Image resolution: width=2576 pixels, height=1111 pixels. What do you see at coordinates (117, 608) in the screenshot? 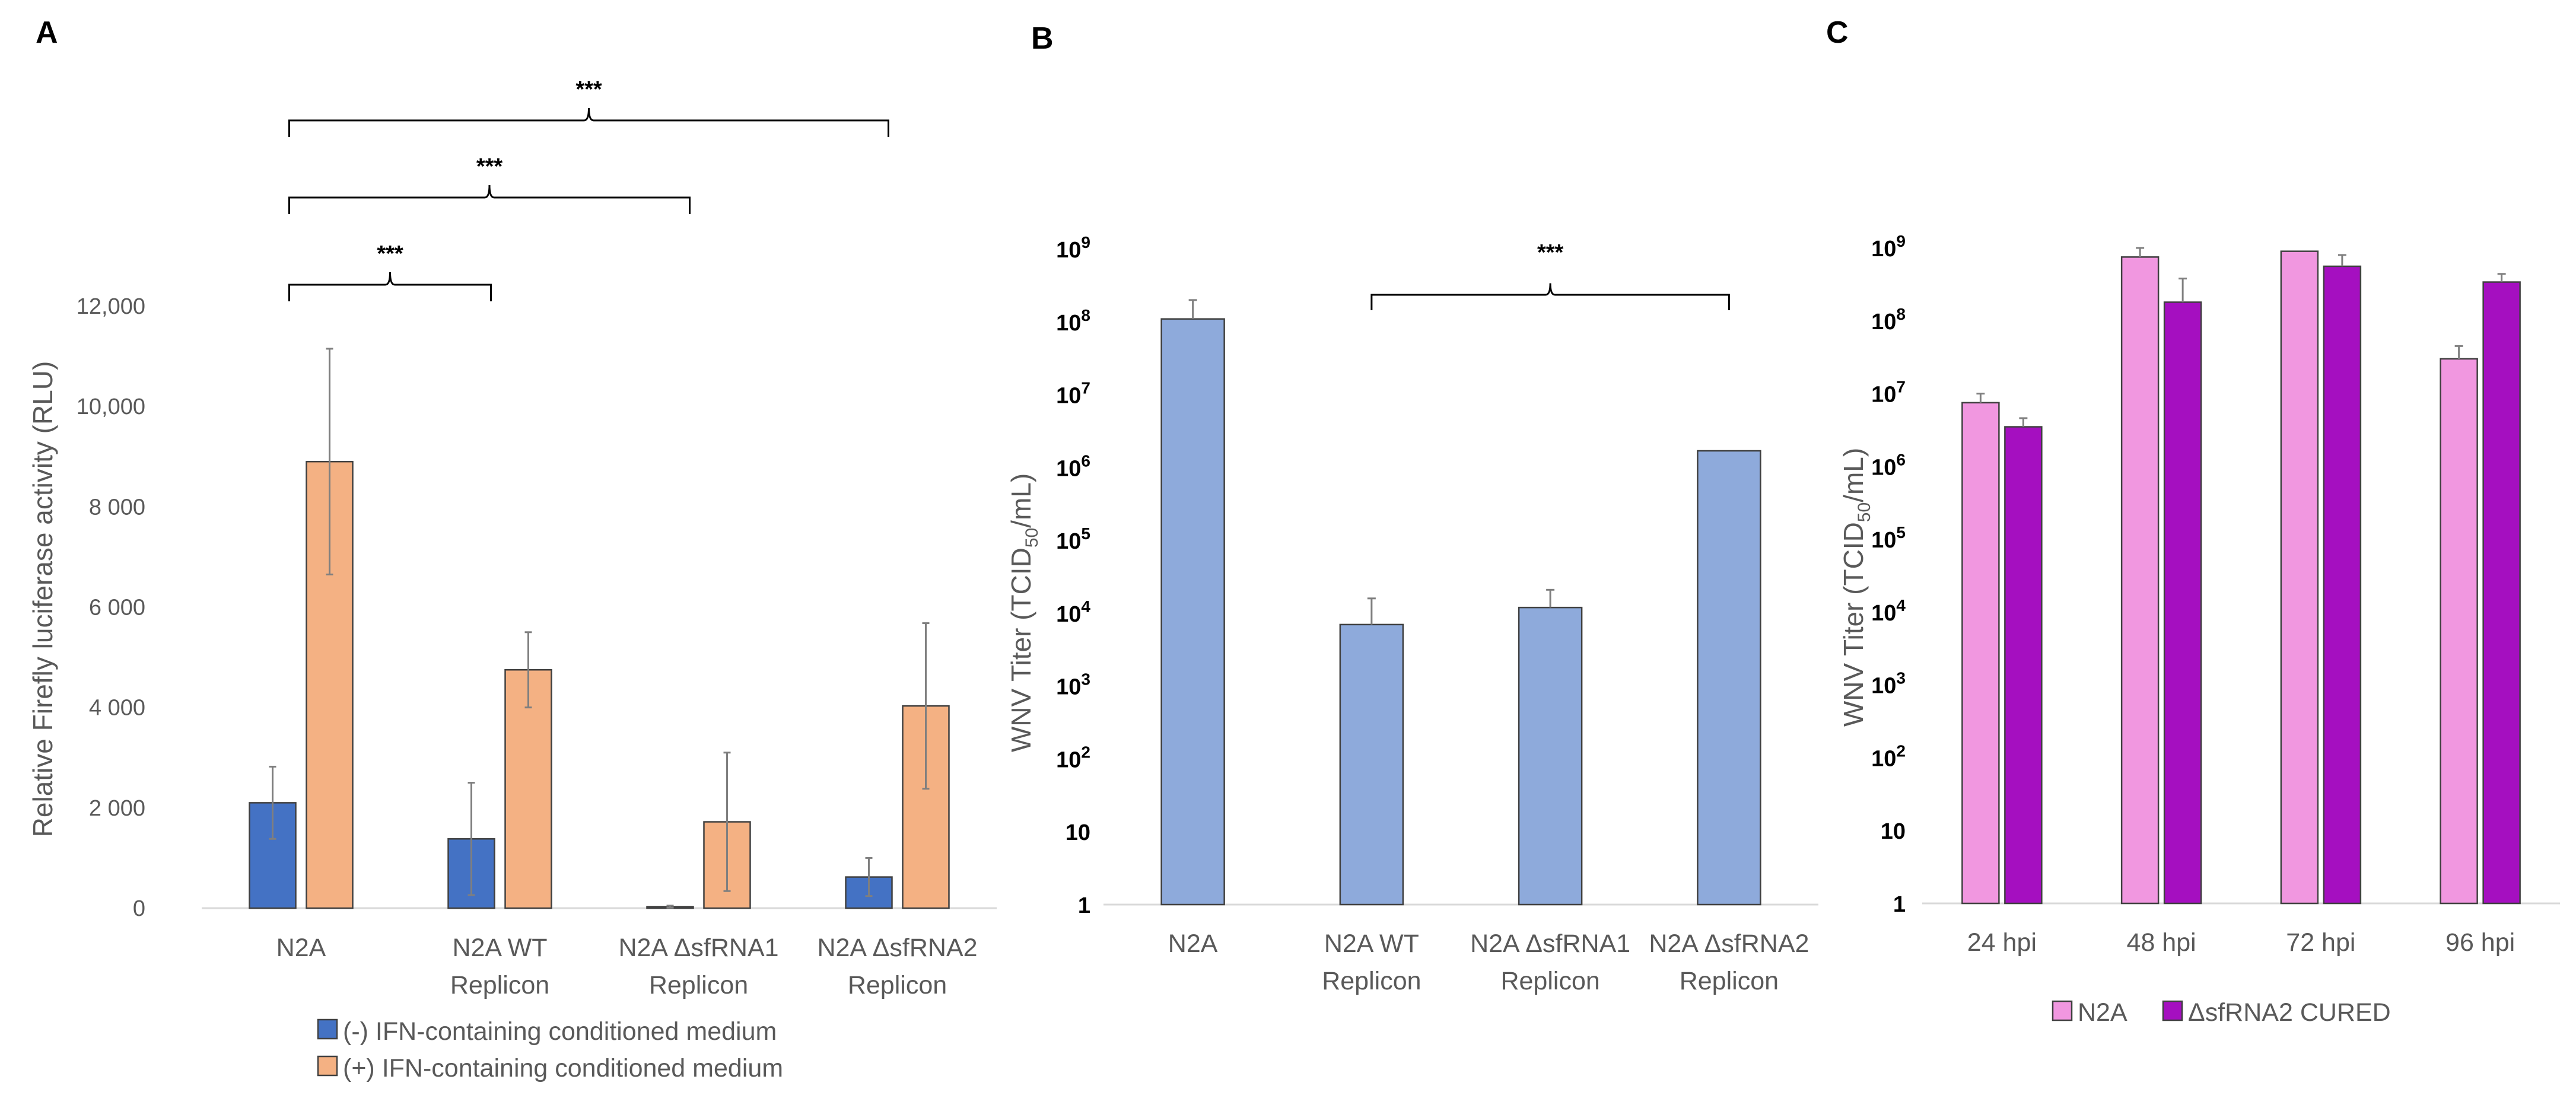
I see `panel-a-y-tick-label: 6 000` at bounding box center [117, 608].